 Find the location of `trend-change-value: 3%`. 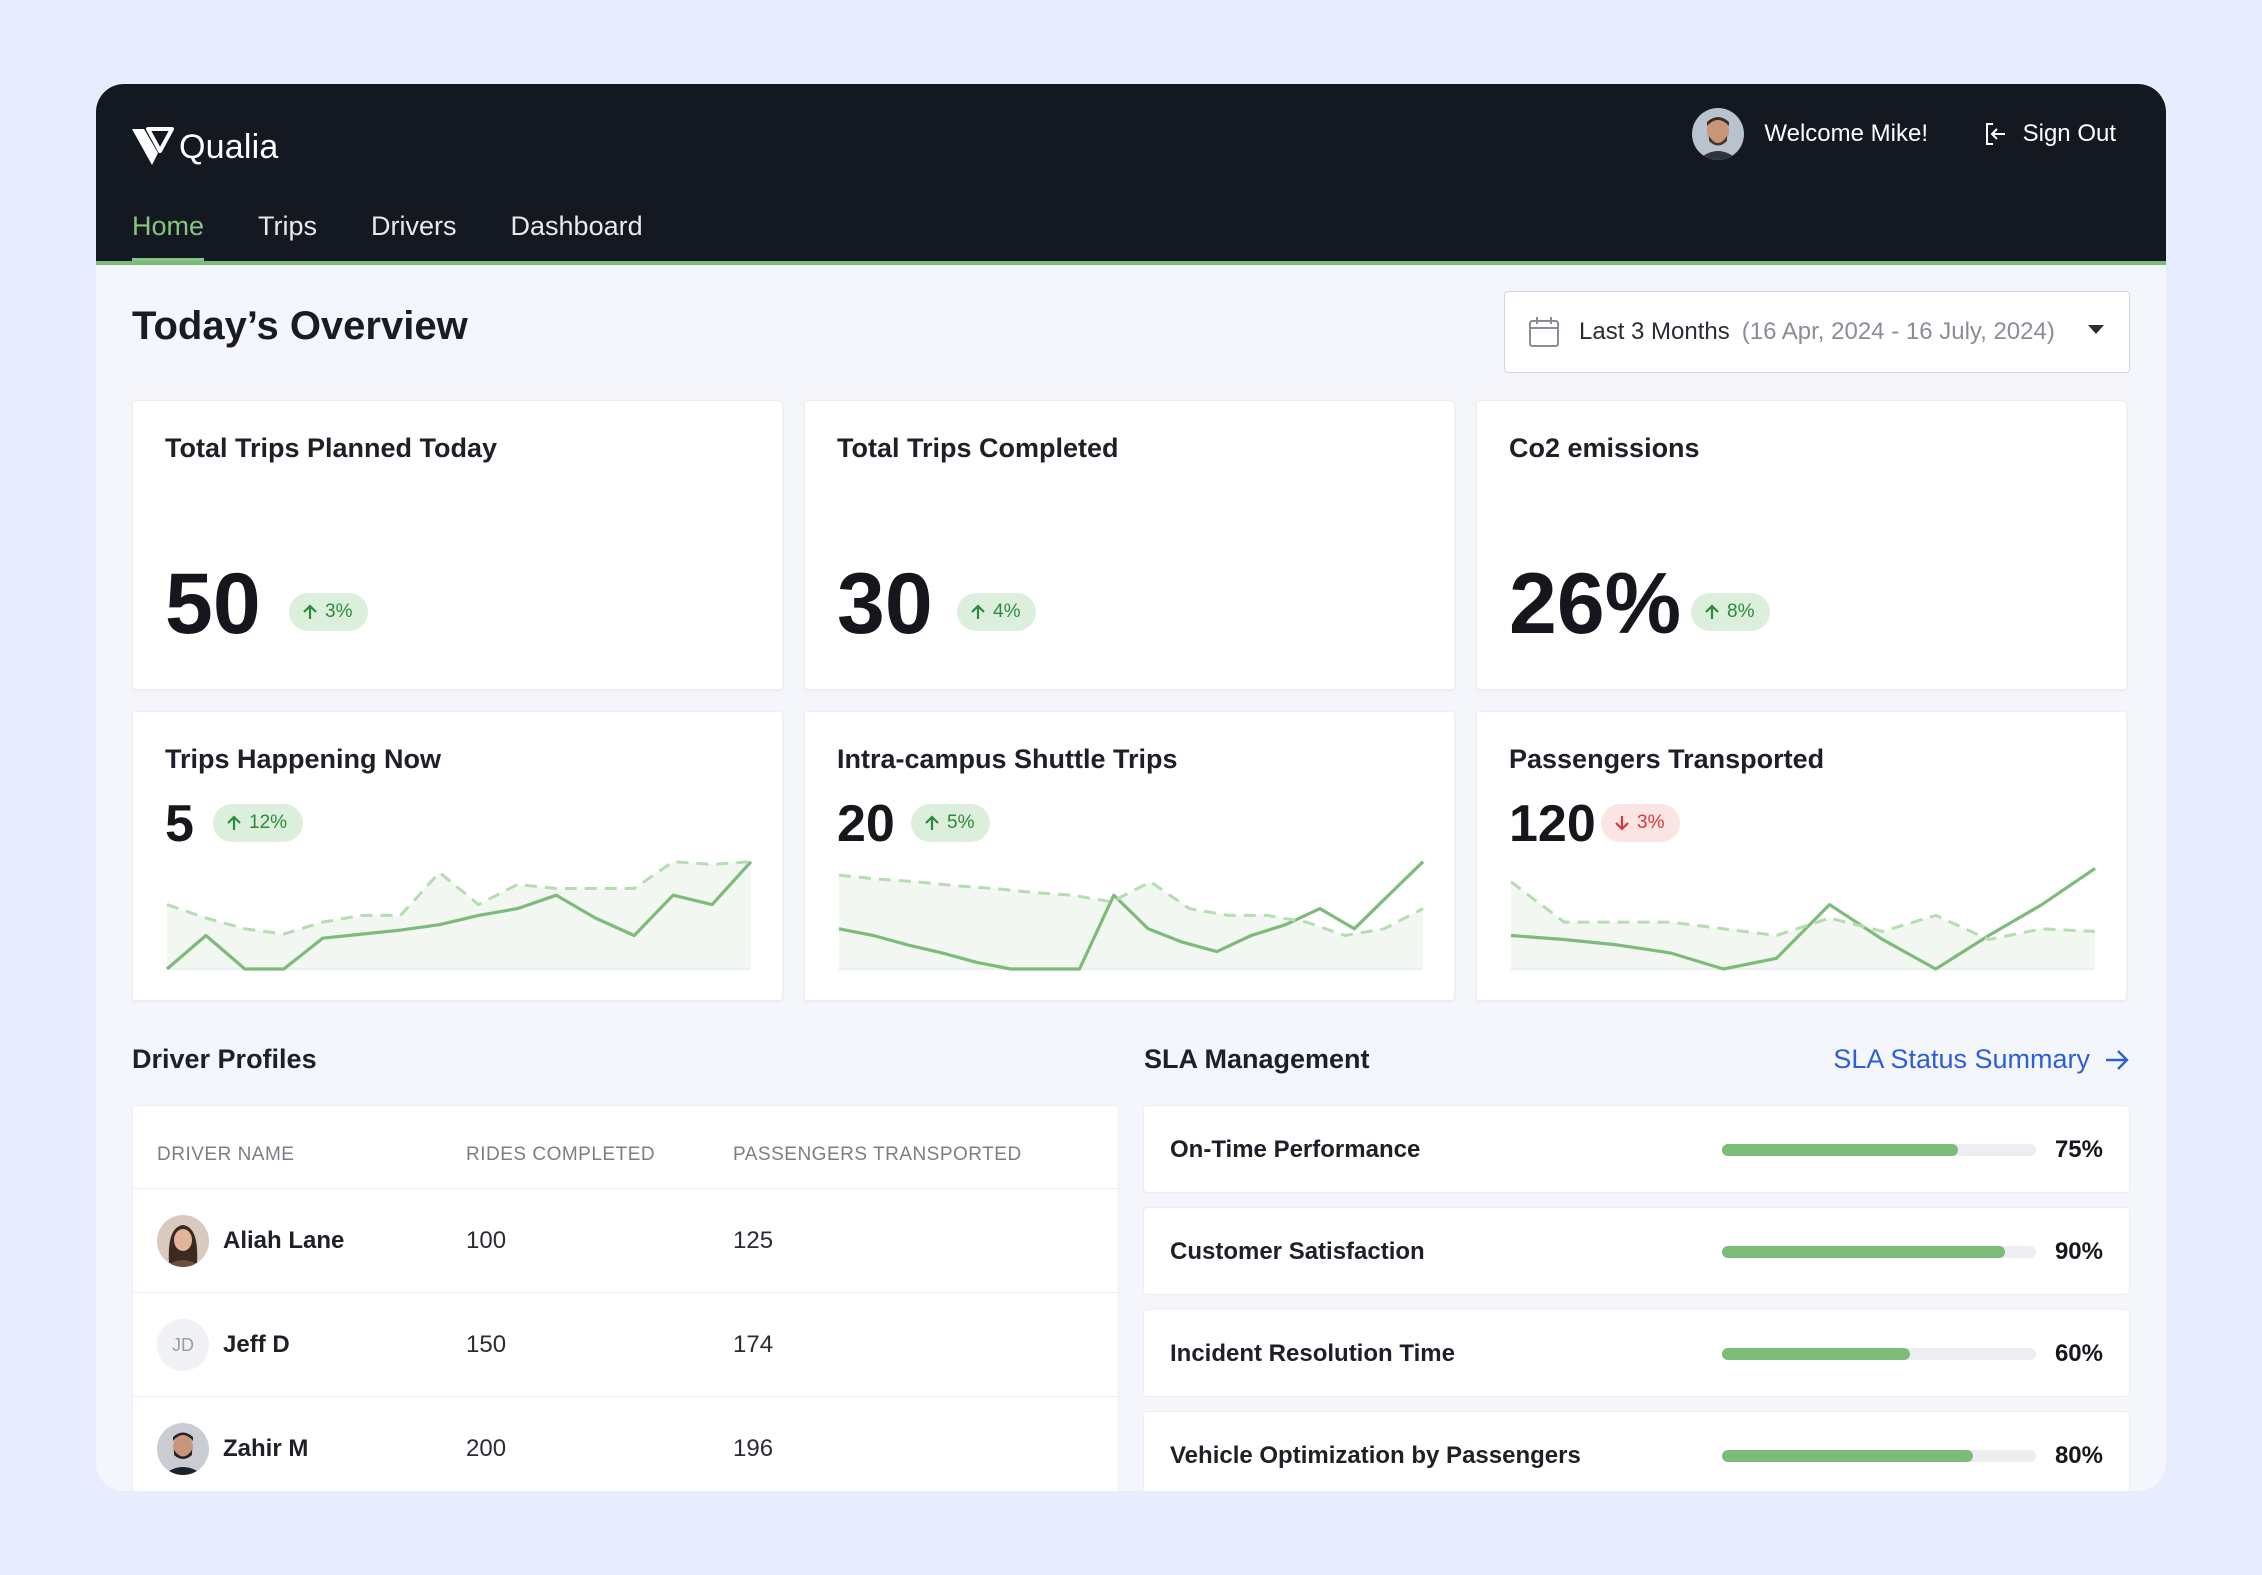

trend-change-value: 3% is located at coordinates (1651, 822).